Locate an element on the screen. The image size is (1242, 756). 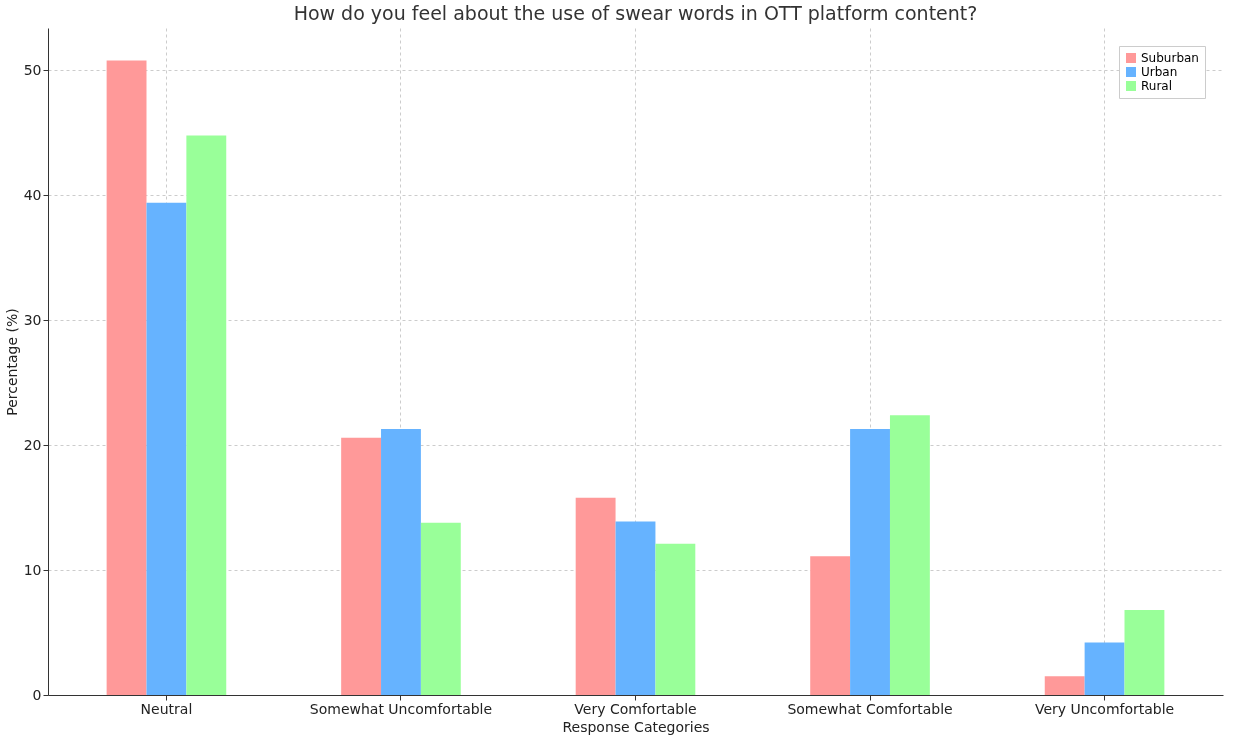
y-axis-title: Percentage (%) is located at coordinates (11, 362).